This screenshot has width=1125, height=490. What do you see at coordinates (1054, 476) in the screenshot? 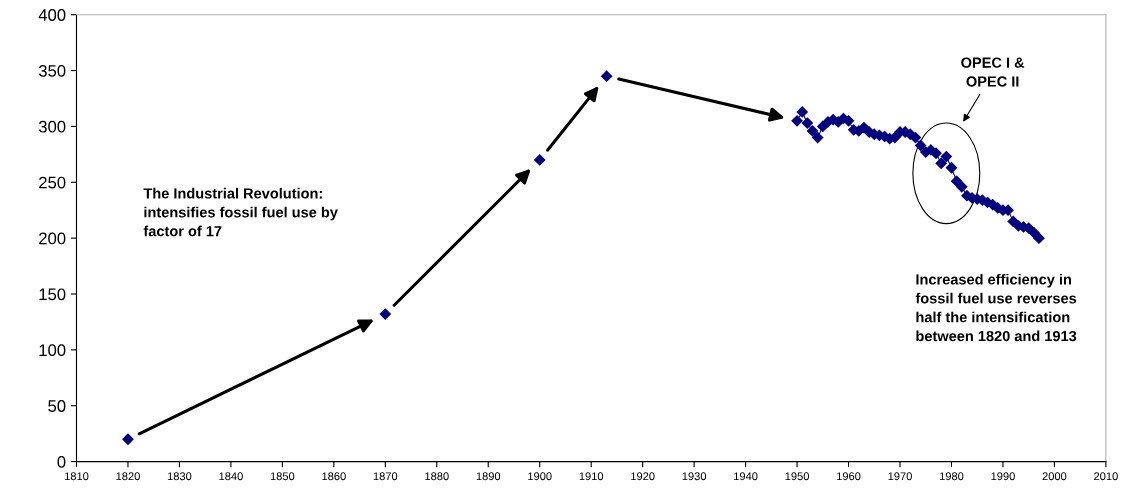
I see `x-tick-label: 2000` at bounding box center [1054, 476].